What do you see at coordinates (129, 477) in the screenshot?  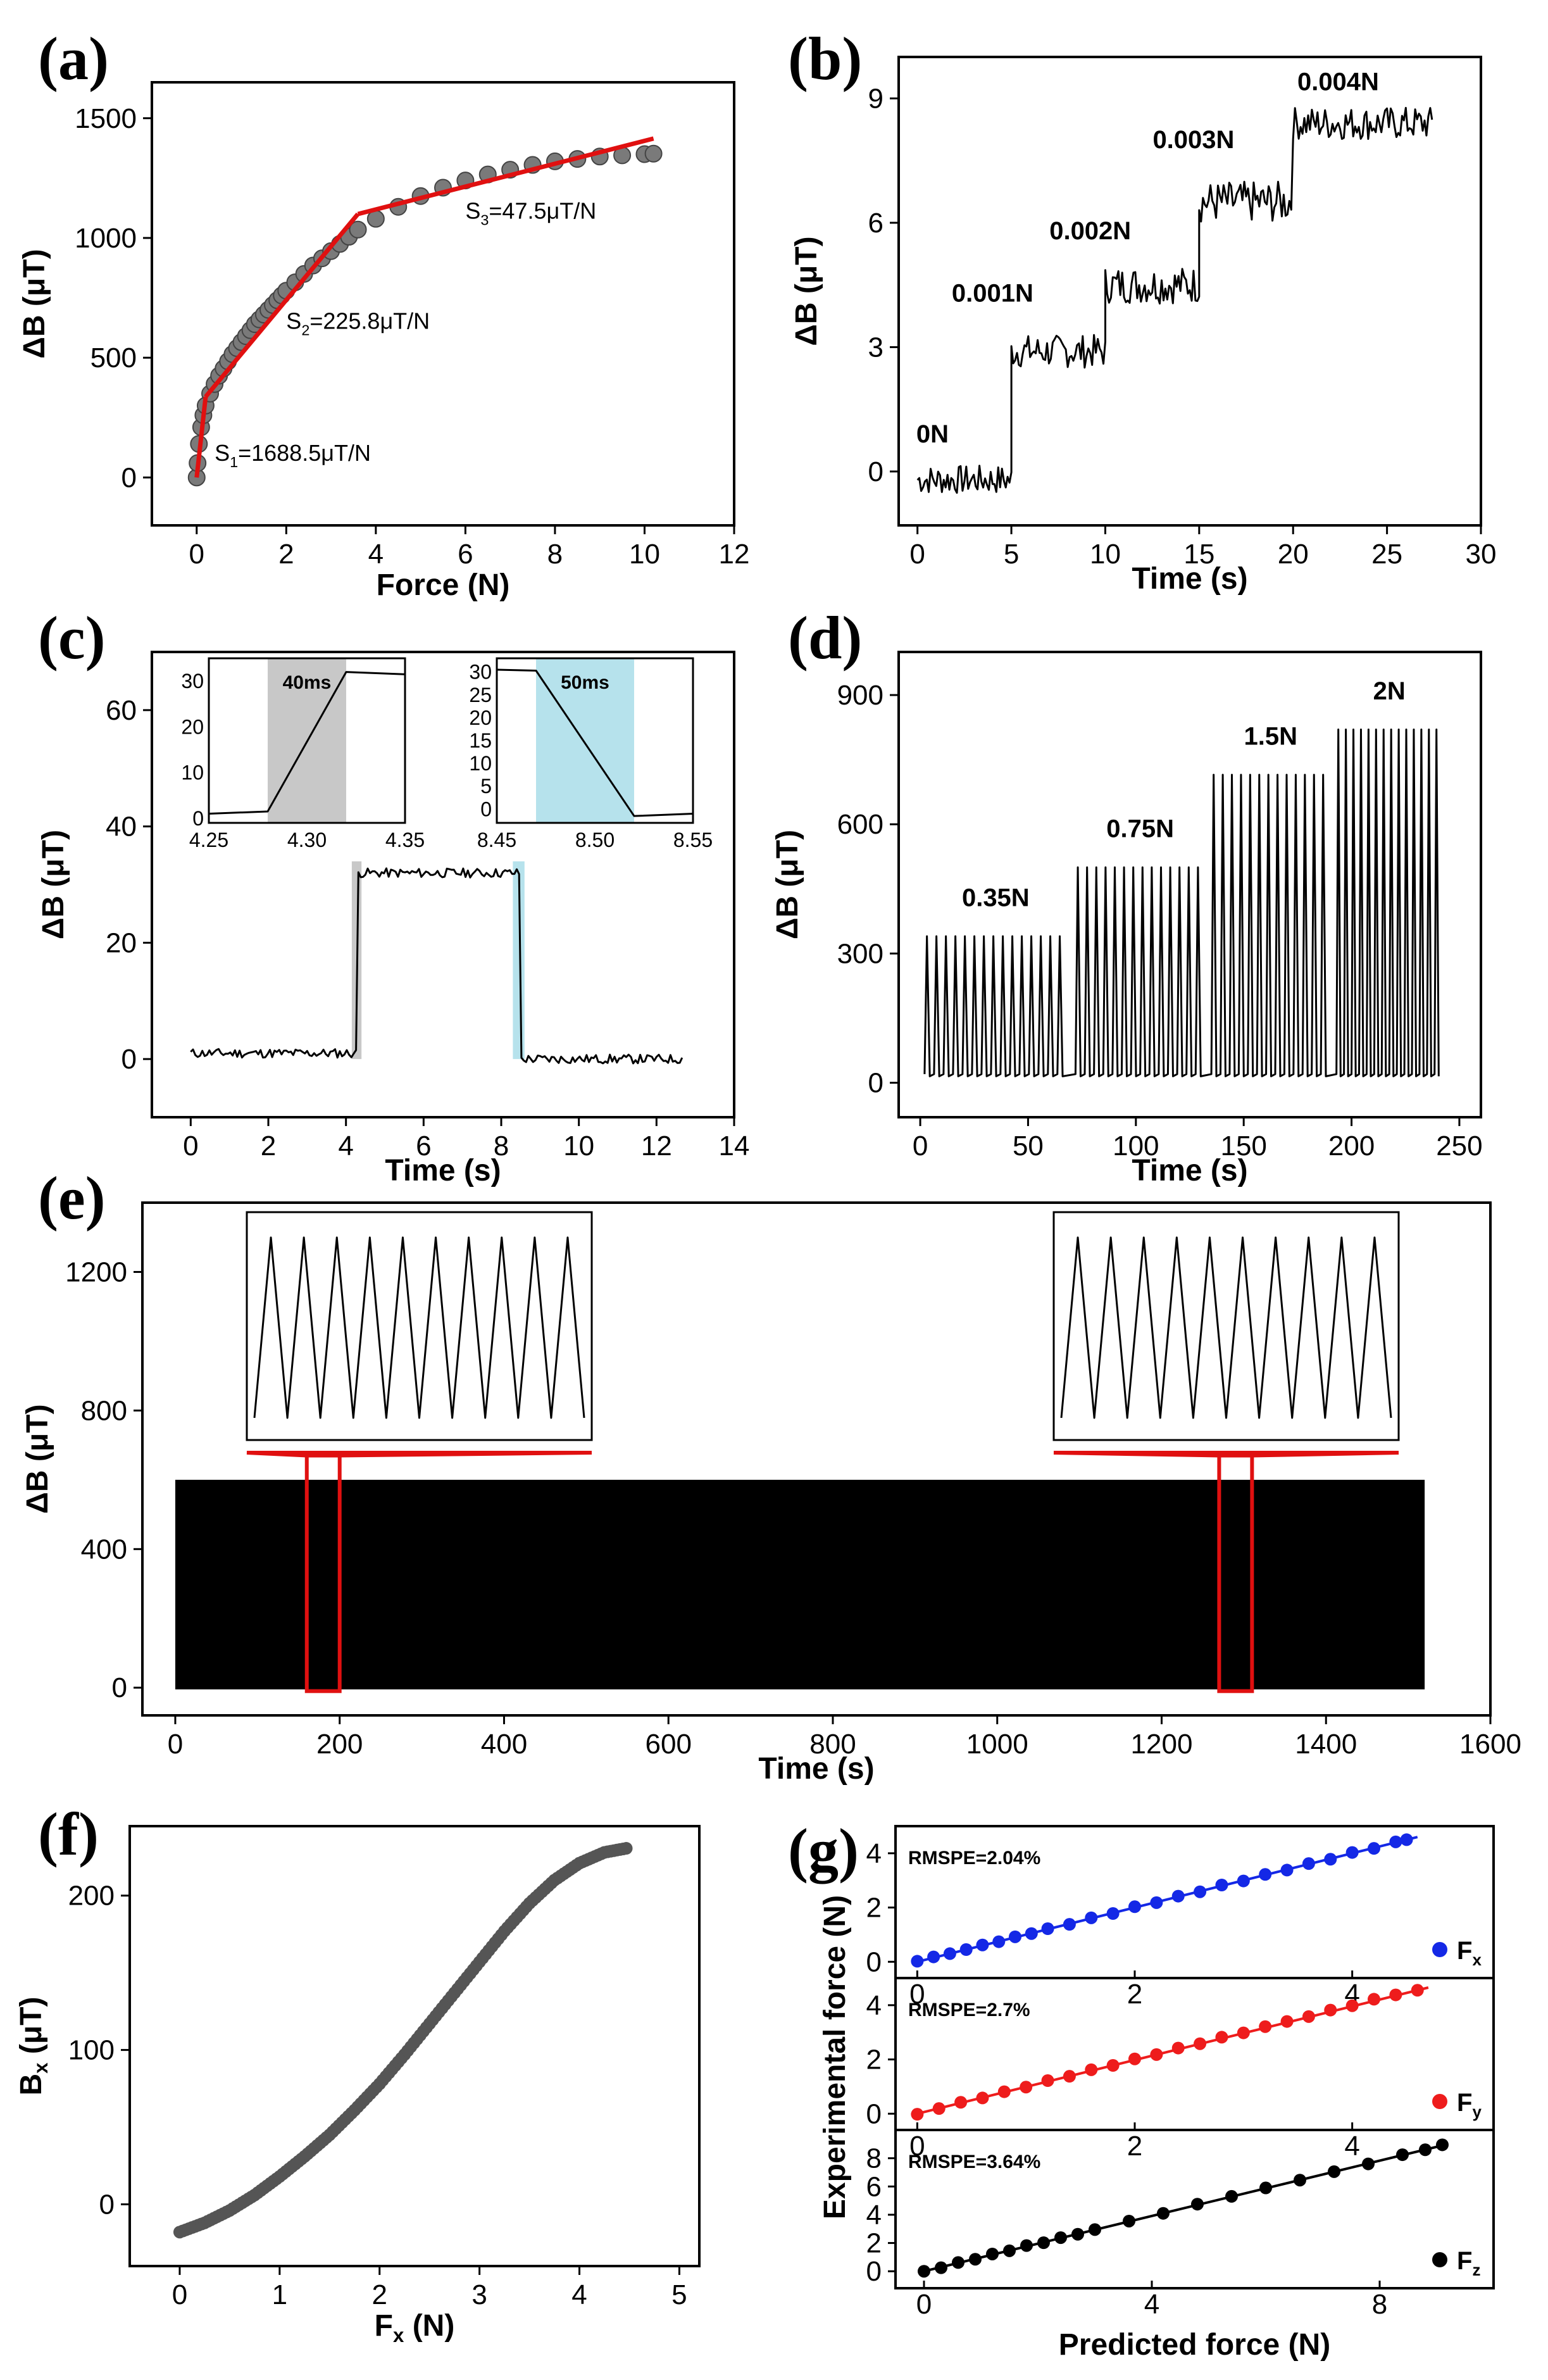 I see `a-y-tick-label: 0` at bounding box center [129, 477].